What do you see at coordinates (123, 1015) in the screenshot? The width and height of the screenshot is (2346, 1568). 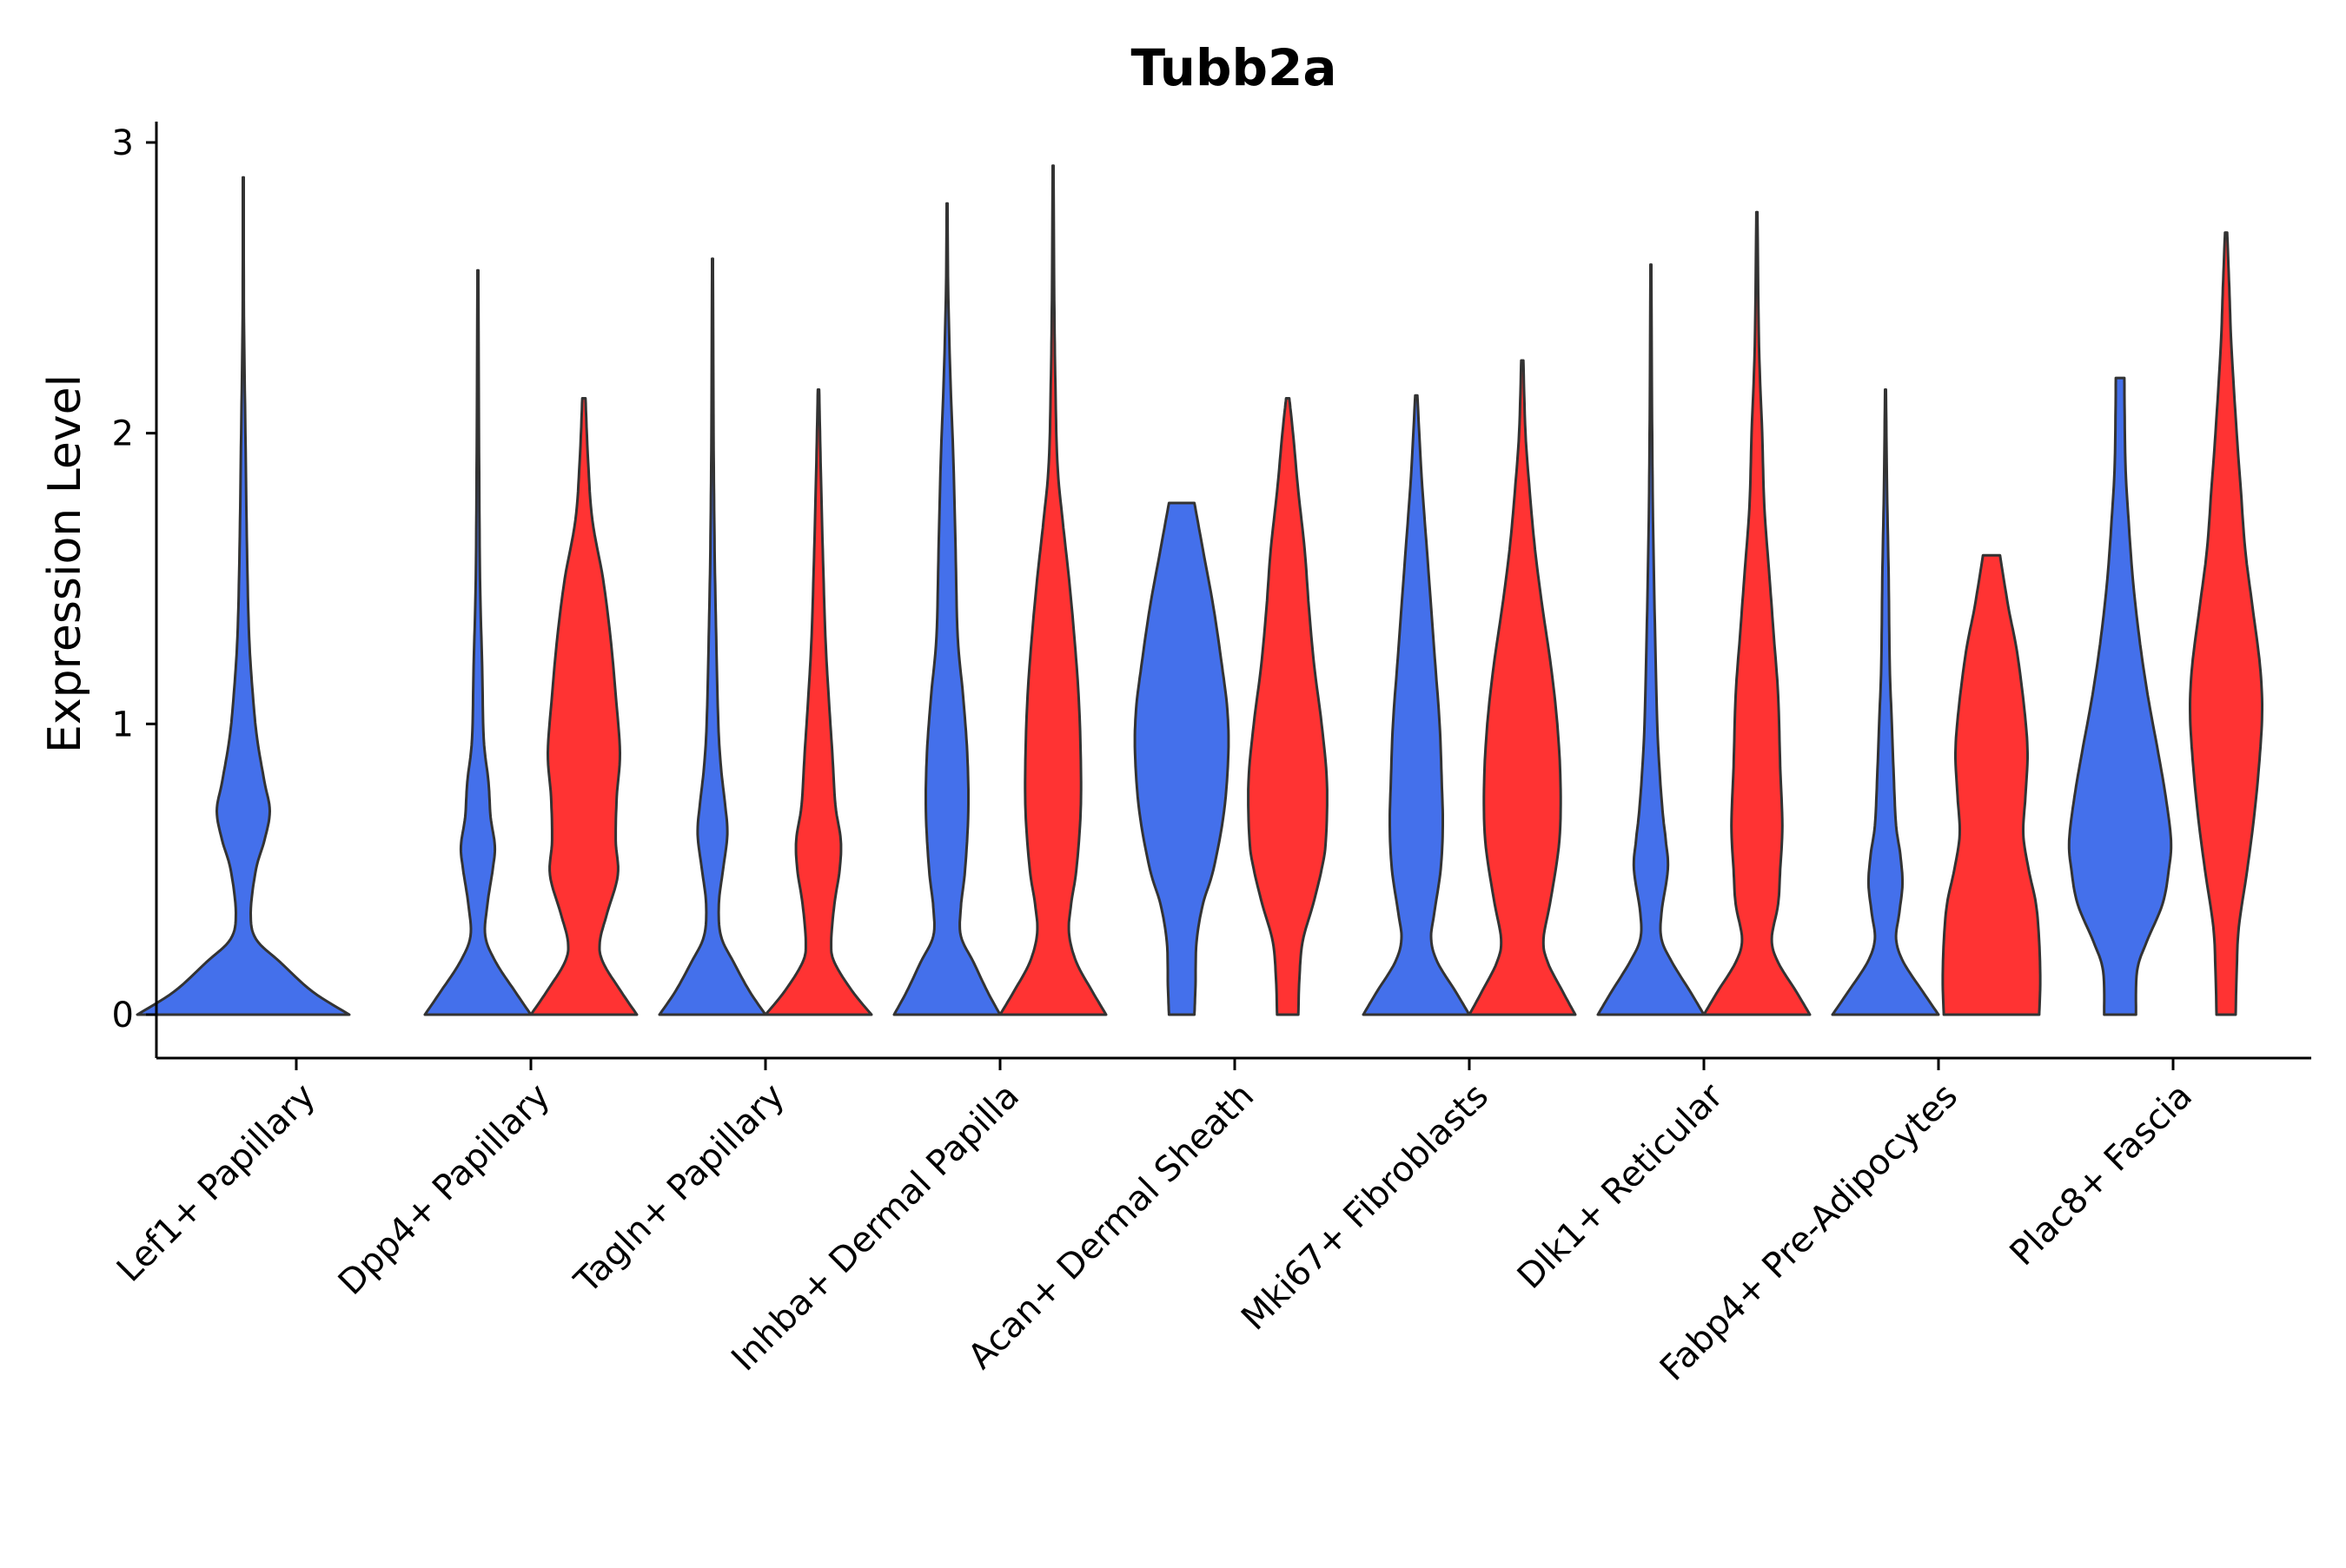 I see `y-tick-label-0: 0` at bounding box center [123, 1015].